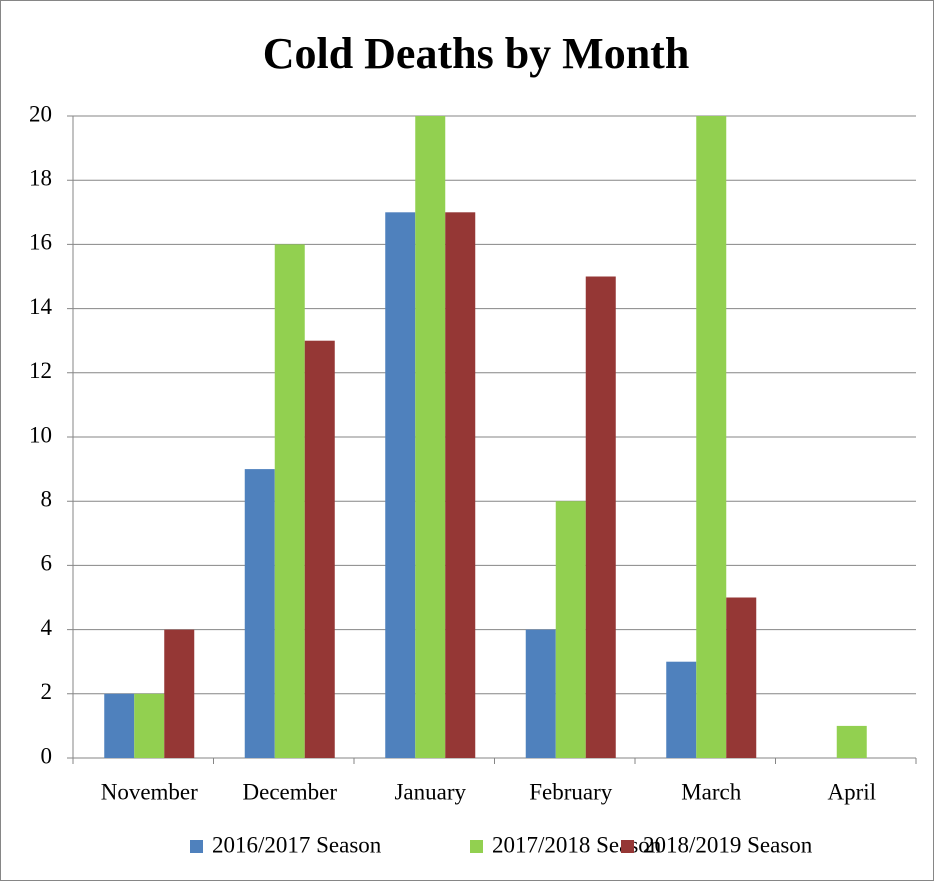  I want to click on y-tick-label: 16, so click(40, 242).